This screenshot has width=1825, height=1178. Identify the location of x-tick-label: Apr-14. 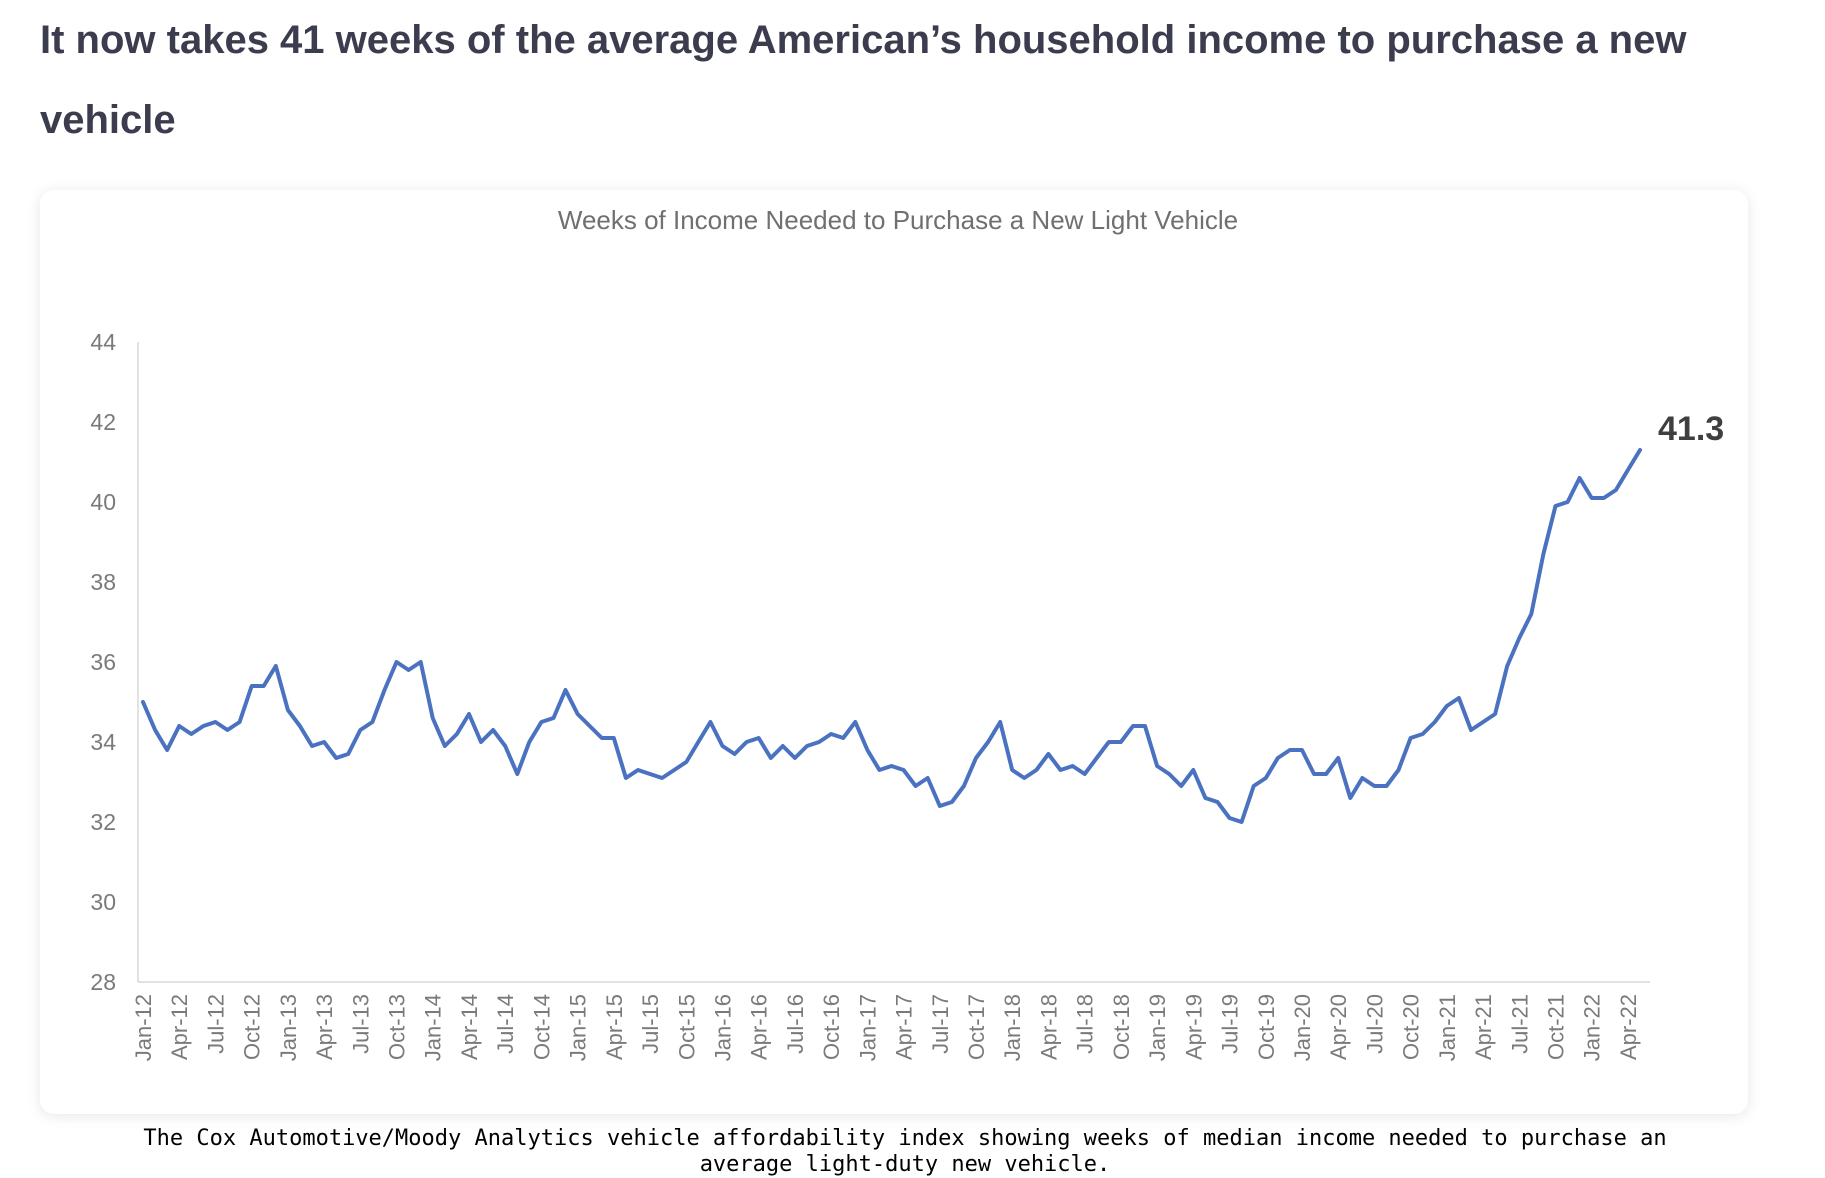
(469, 1027).